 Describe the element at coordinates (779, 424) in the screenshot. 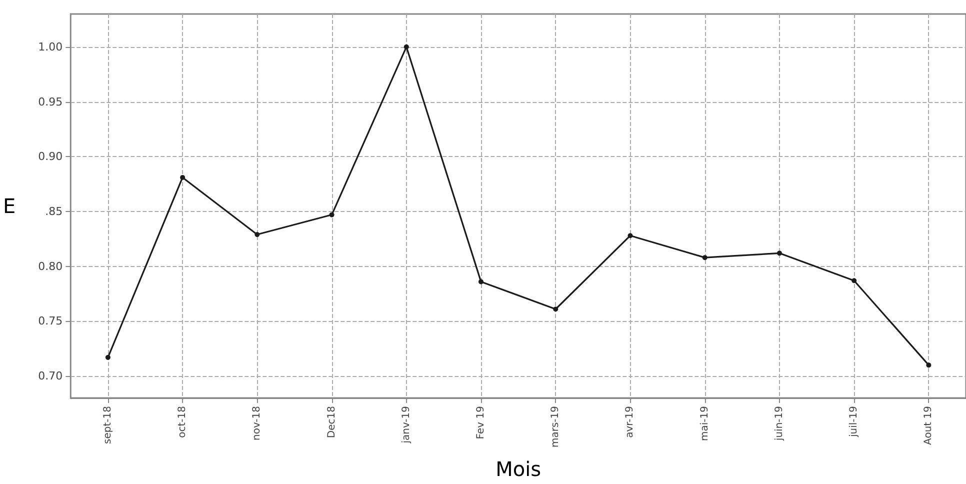

I see `x-tick-label: juin-19` at that location.